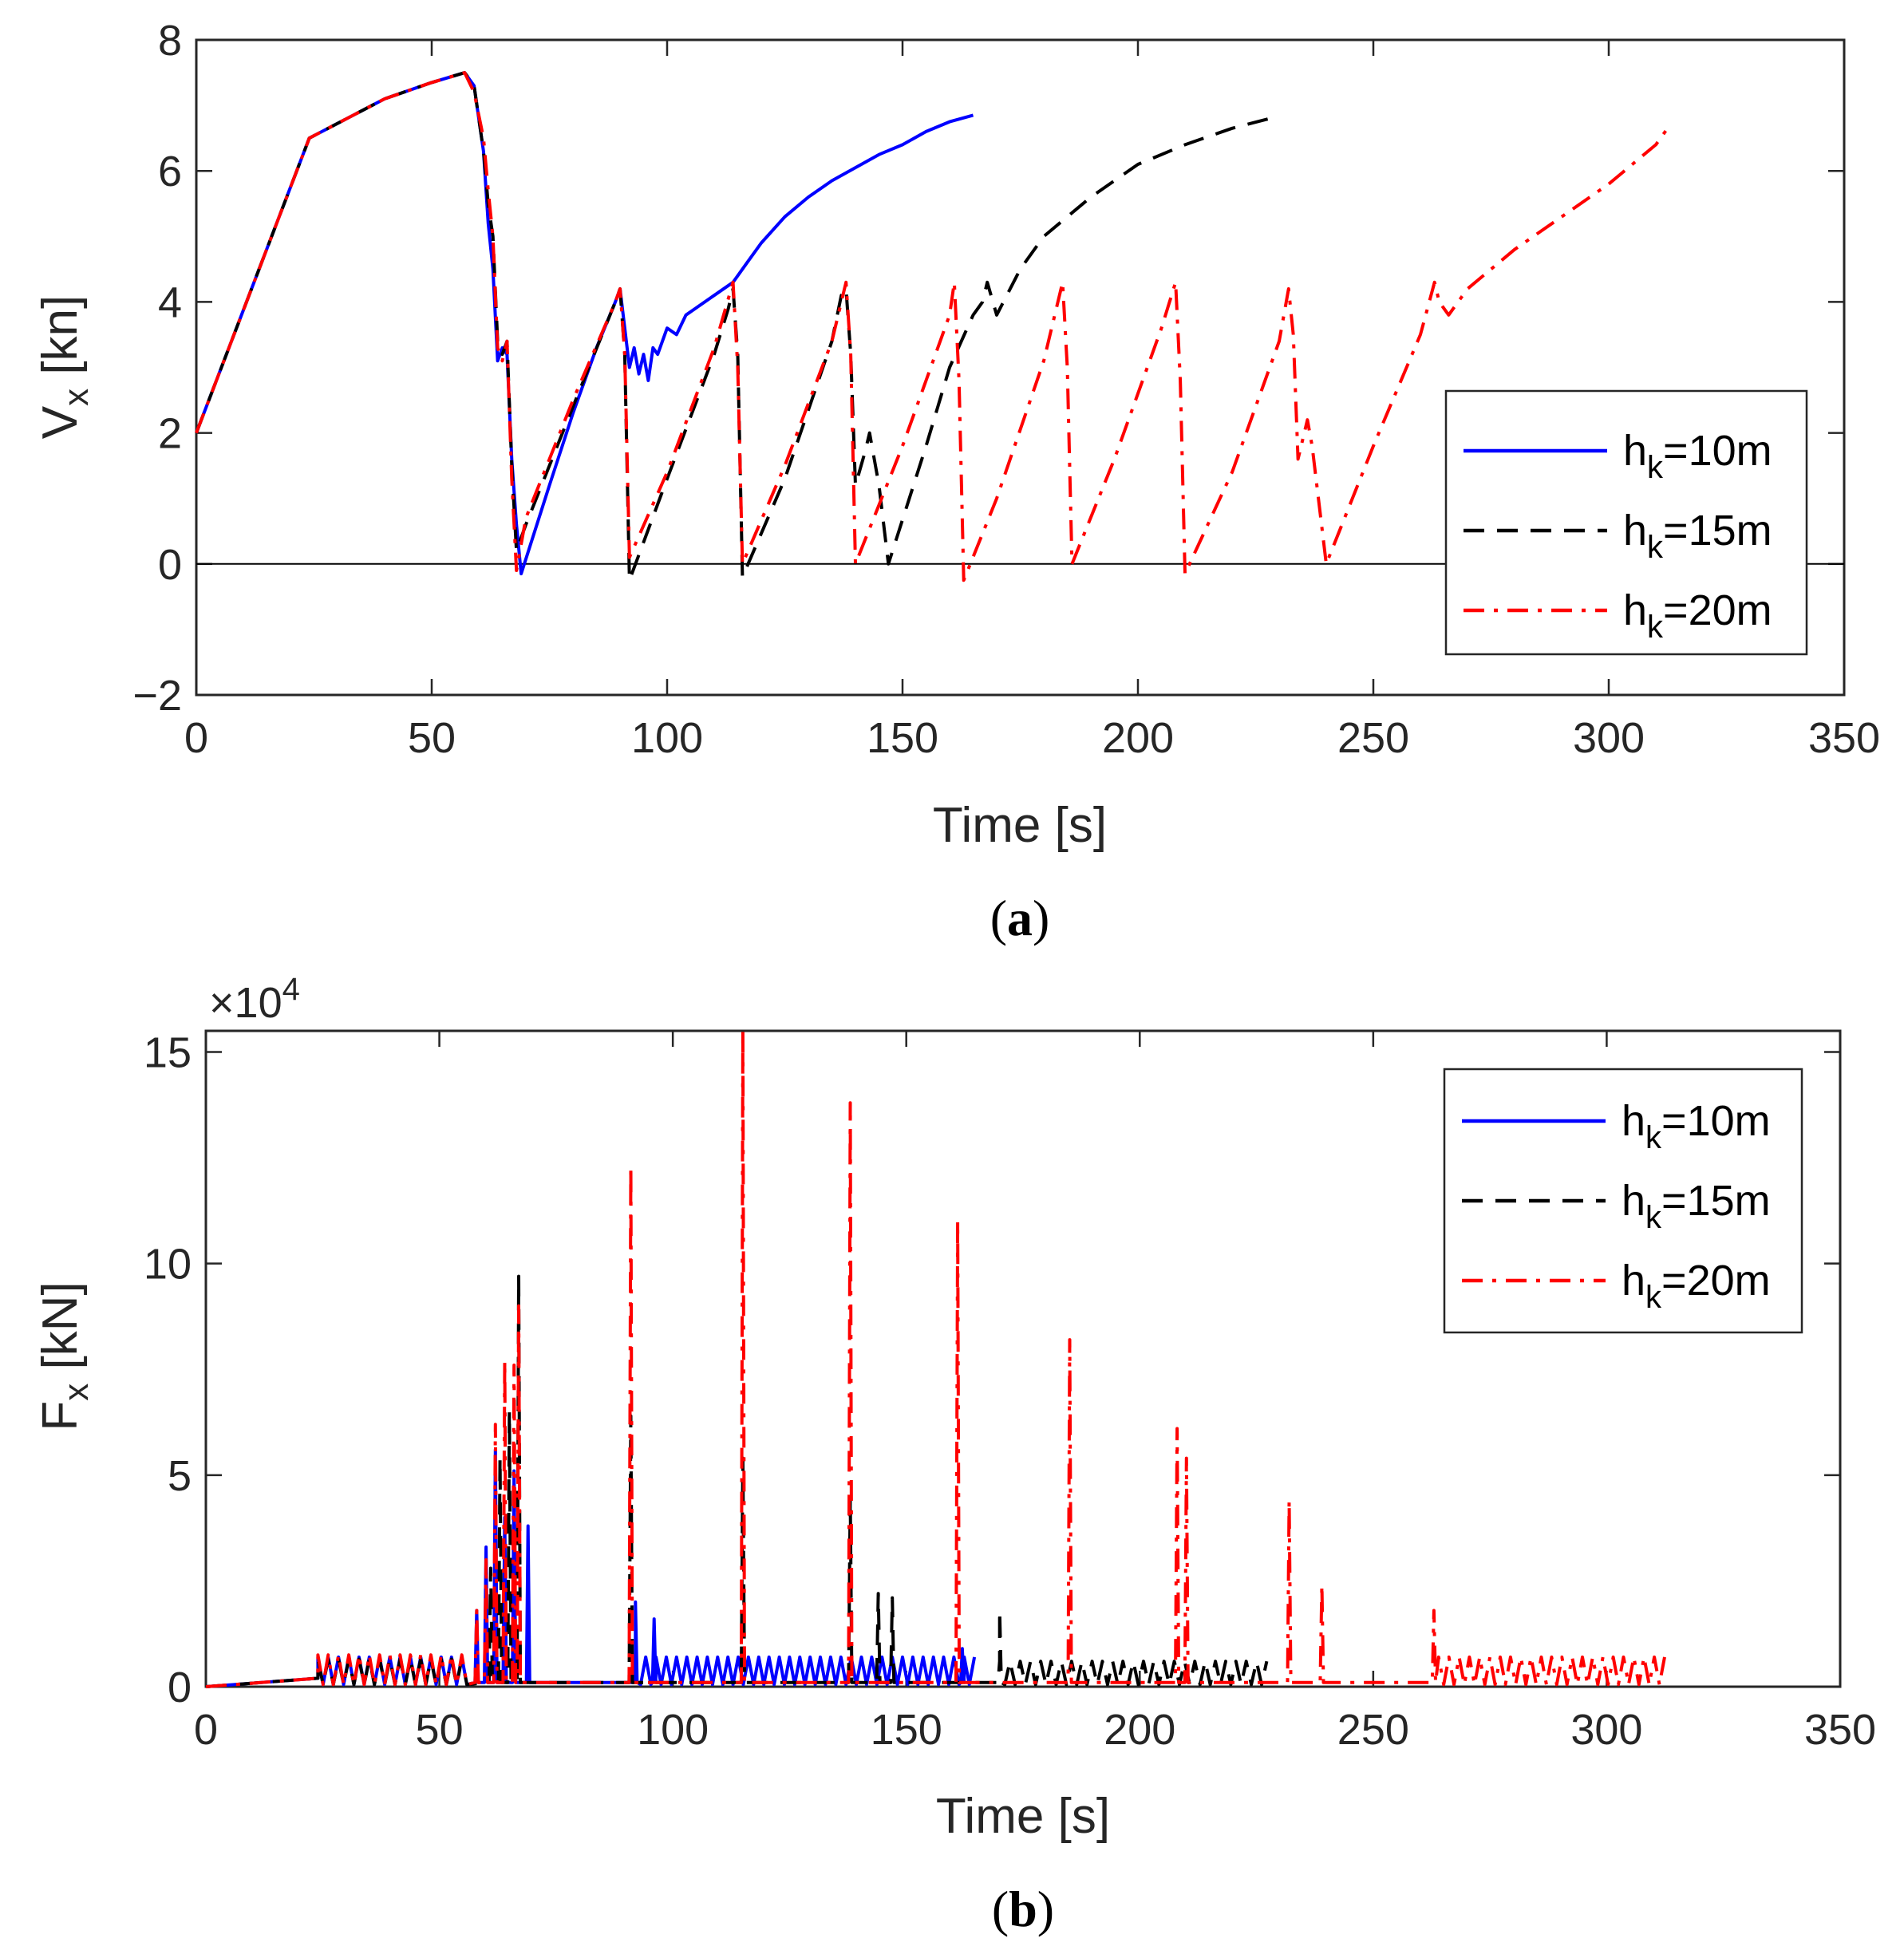 The width and height of the screenshot is (1904, 1950). What do you see at coordinates (76, 1393) in the screenshot?
I see `panel-b-y-label-sub: x` at bounding box center [76, 1393].